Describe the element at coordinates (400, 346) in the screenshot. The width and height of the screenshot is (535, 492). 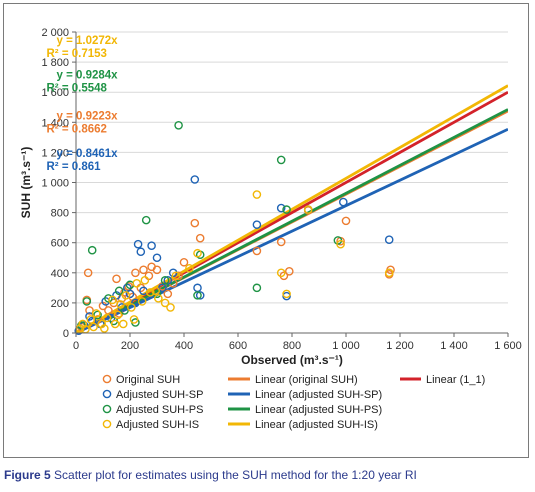
I see `x-tick-label: 1 200` at that location.